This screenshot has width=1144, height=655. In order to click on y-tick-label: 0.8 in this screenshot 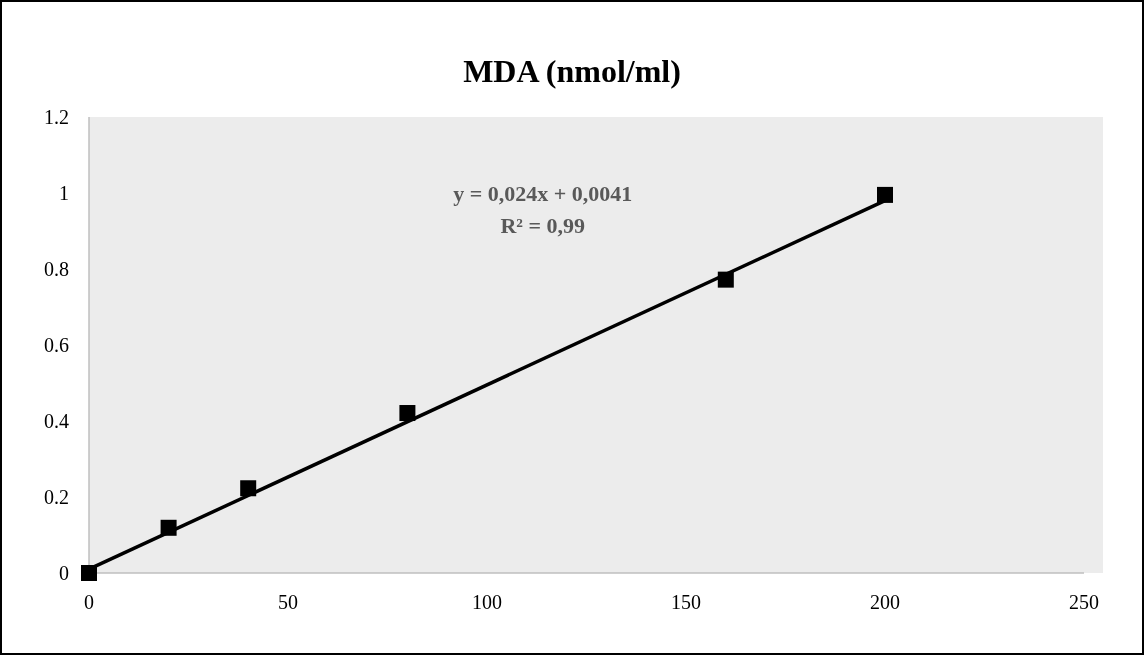, I will do `click(56, 269)`.